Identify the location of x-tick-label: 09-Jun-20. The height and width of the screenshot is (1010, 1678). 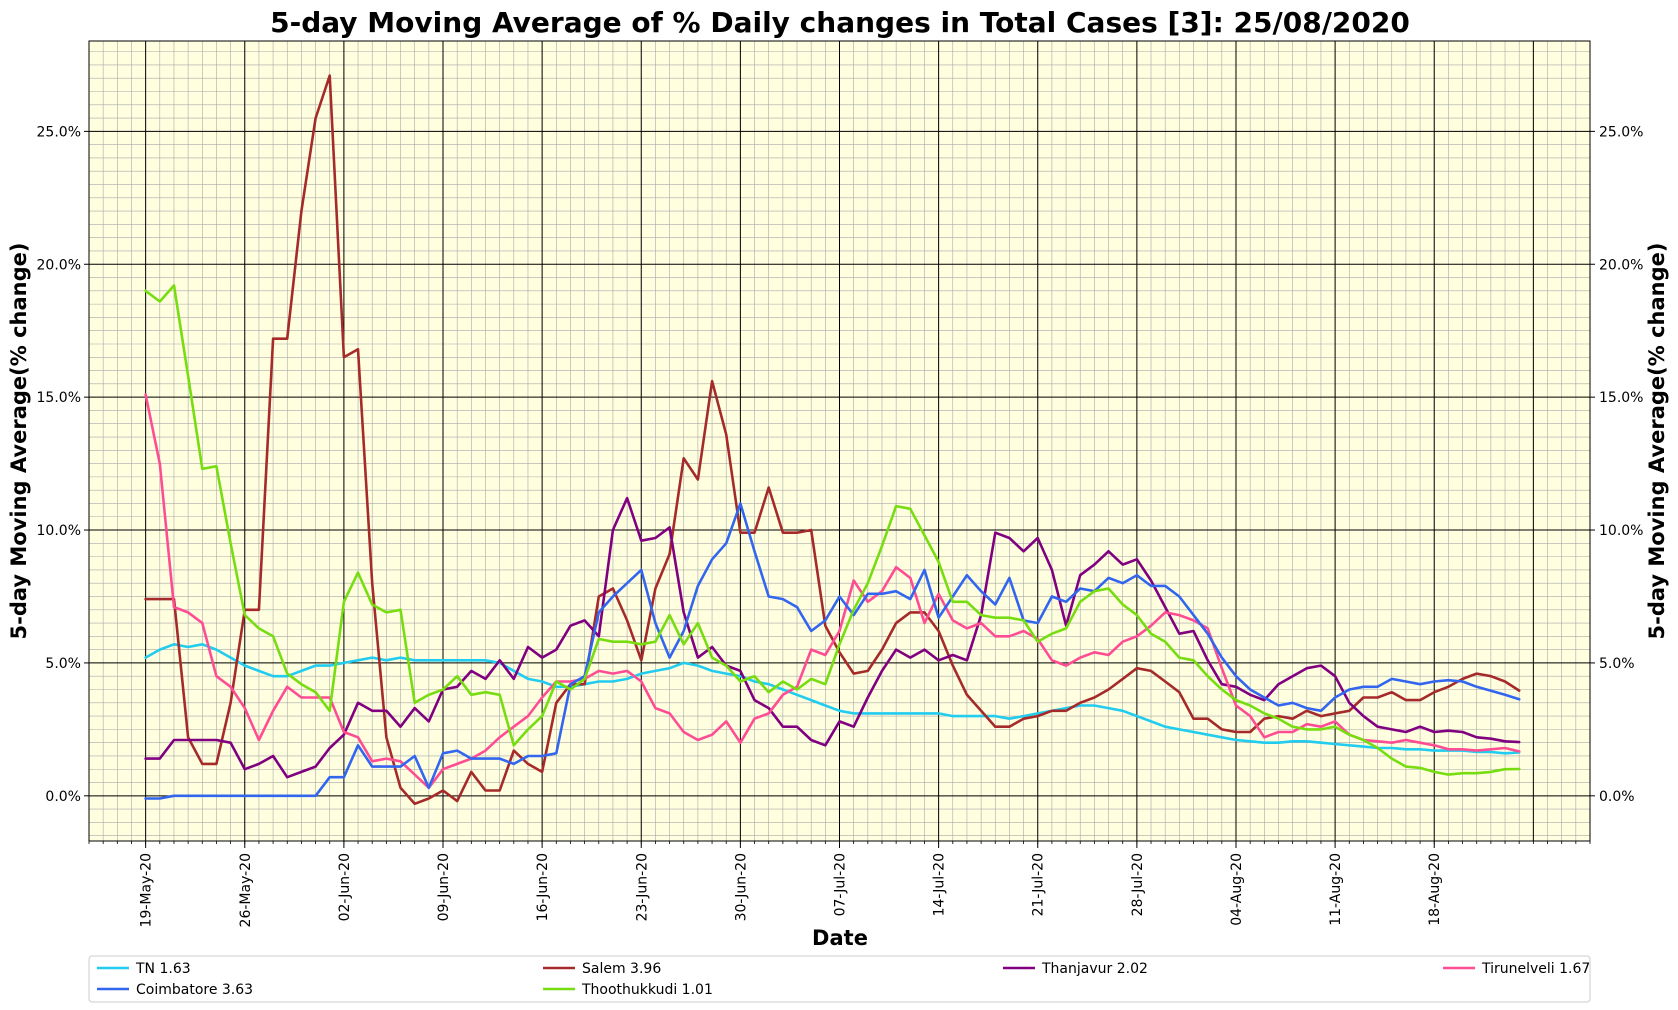
(444, 887).